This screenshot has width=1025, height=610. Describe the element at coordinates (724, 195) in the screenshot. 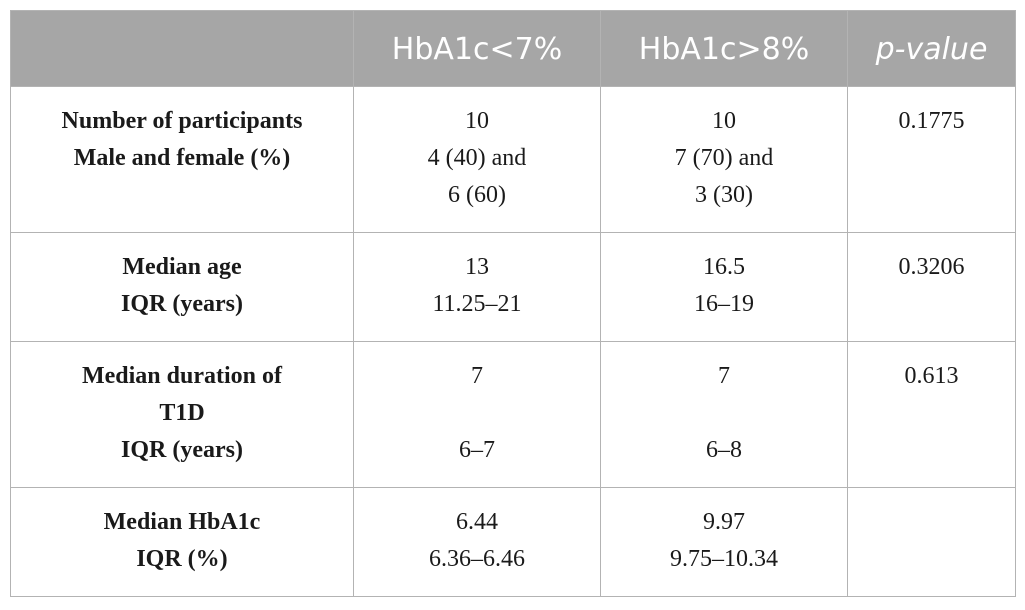

I see `cell-line: 3 (30)` at that location.